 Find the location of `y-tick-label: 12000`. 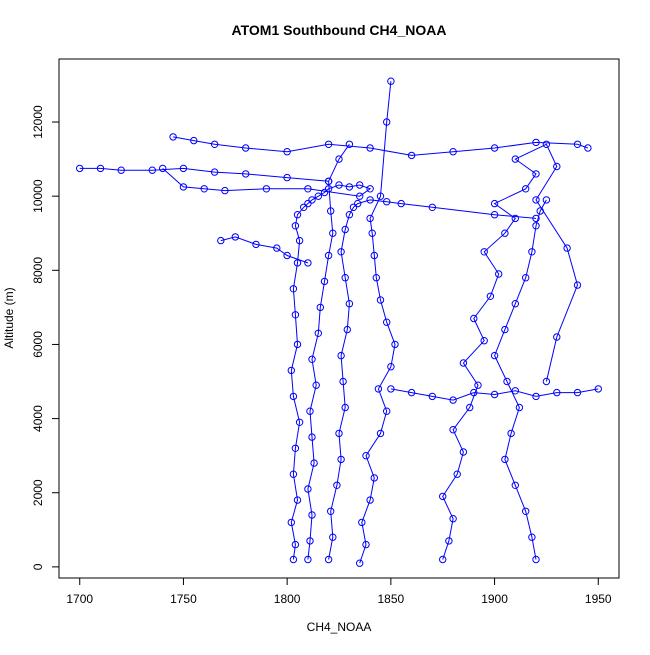

y-tick-label: 12000 is located at coordinates (38, 122).